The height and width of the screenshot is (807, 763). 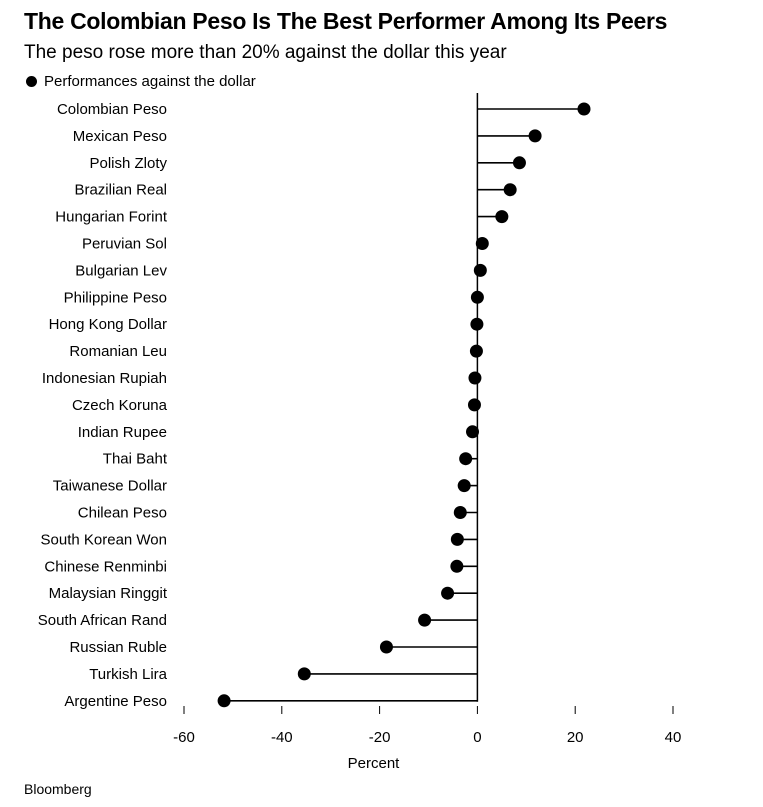 What do you see at coordinates (108, 593) in the screenshot?
I see `category-label: Malaysian Ringgit` at bounding box center [108, 593].